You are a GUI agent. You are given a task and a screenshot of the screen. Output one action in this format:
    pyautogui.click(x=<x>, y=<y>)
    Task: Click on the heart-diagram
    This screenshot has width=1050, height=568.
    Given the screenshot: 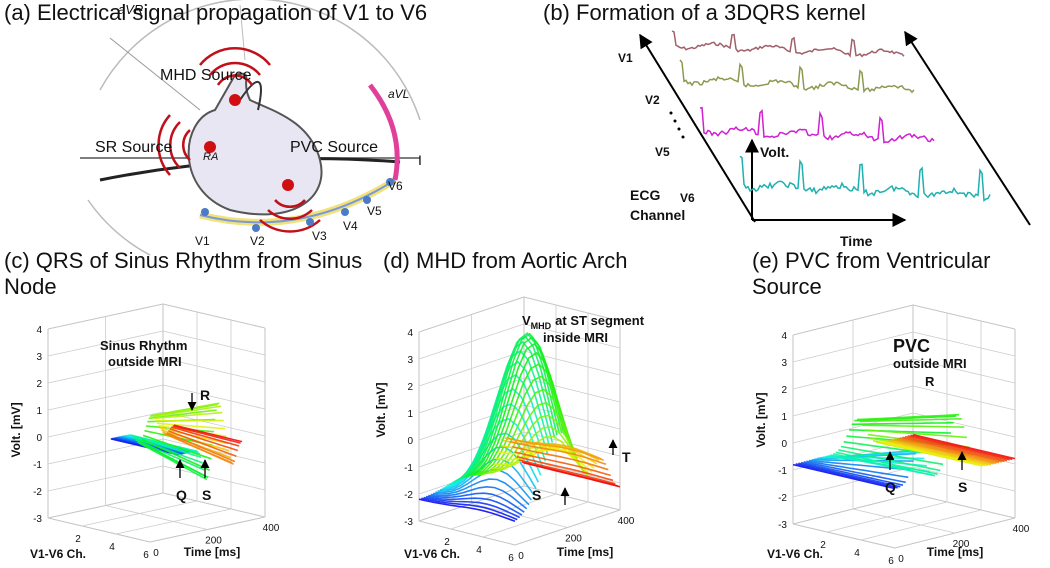 What is the action you would take?
    pyautogui.click(x=250, y=128)
    